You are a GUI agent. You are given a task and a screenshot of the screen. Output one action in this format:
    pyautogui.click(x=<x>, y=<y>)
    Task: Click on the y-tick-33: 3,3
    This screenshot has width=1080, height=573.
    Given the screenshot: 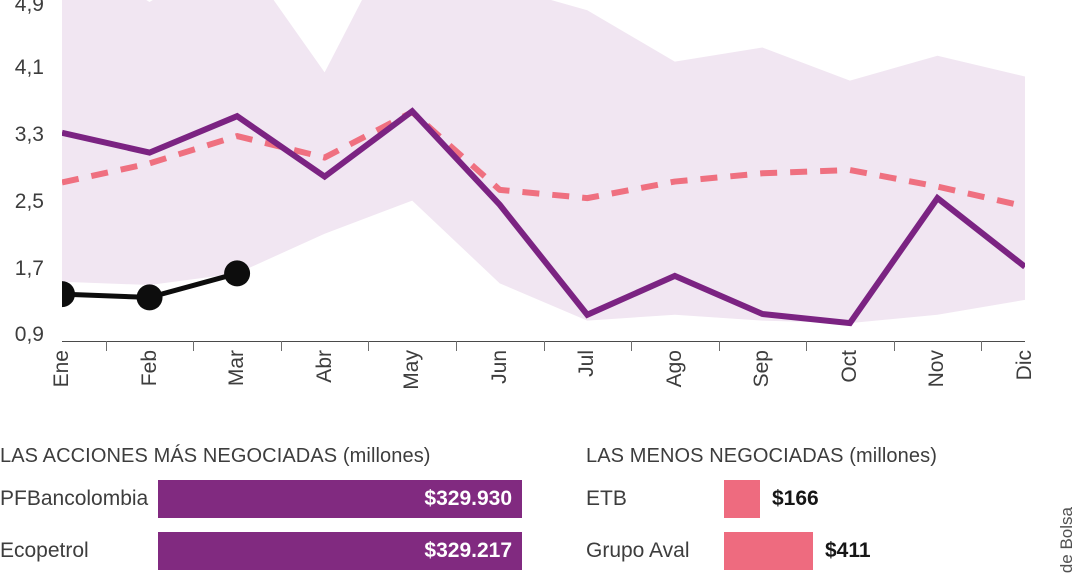 What is the action you would take?
    pyautogui.click(x=29, y=134)
    